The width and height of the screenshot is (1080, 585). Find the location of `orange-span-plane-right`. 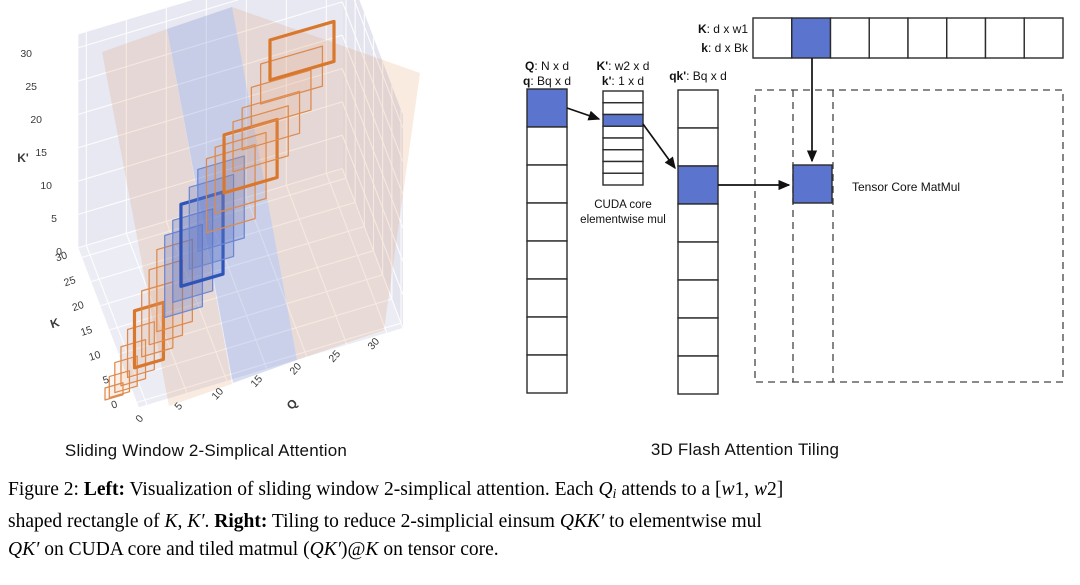

orange-span-plane-right is located at coordinates (326, 183).